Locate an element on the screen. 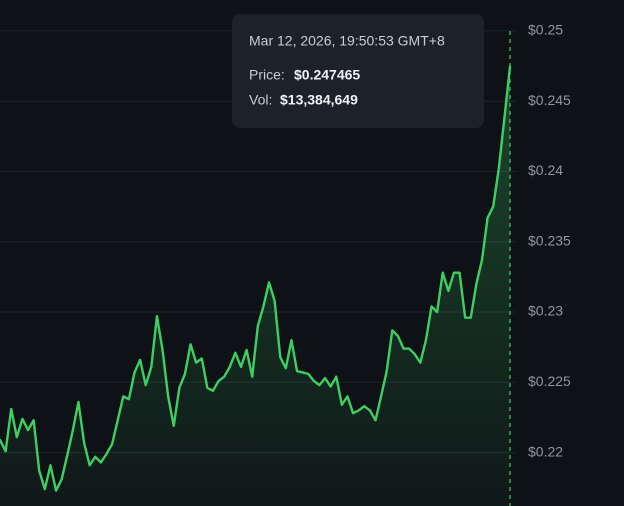 The height and width of the screenshot is (506, 624). y-tick-label: $0.235 is located at coordinates (549, 240).